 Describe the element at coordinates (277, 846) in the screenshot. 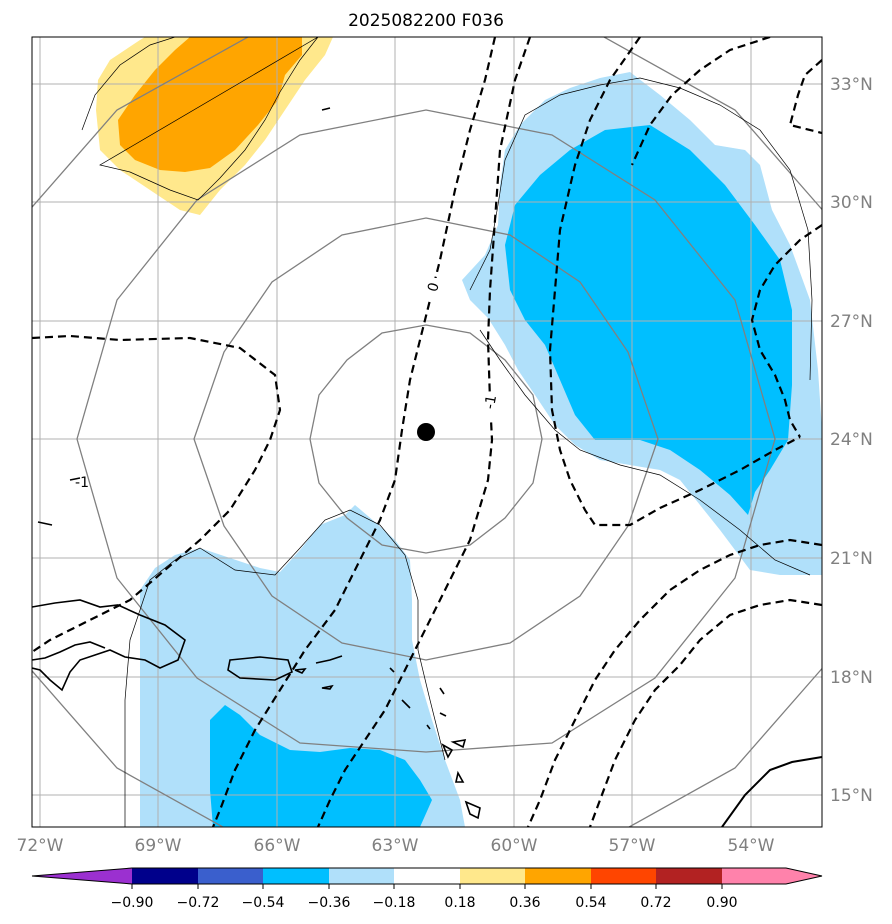

I see `lon-label: 66°W` at that location.